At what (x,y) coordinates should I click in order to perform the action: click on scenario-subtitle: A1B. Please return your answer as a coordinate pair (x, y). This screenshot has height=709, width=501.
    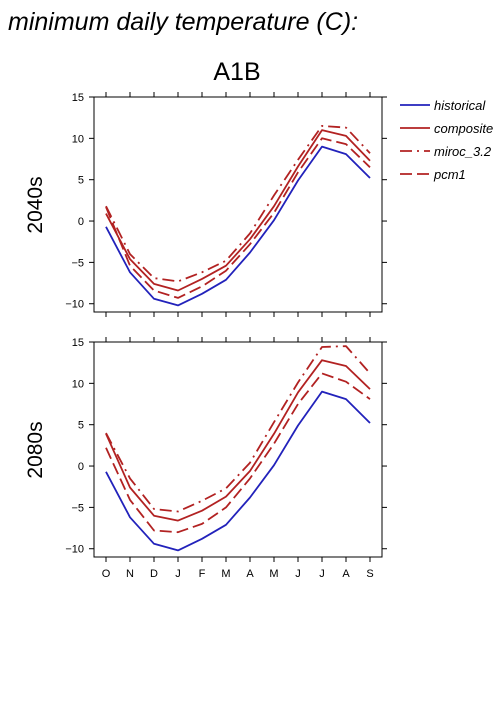
    Looking at the image, I should click on (236, 72).